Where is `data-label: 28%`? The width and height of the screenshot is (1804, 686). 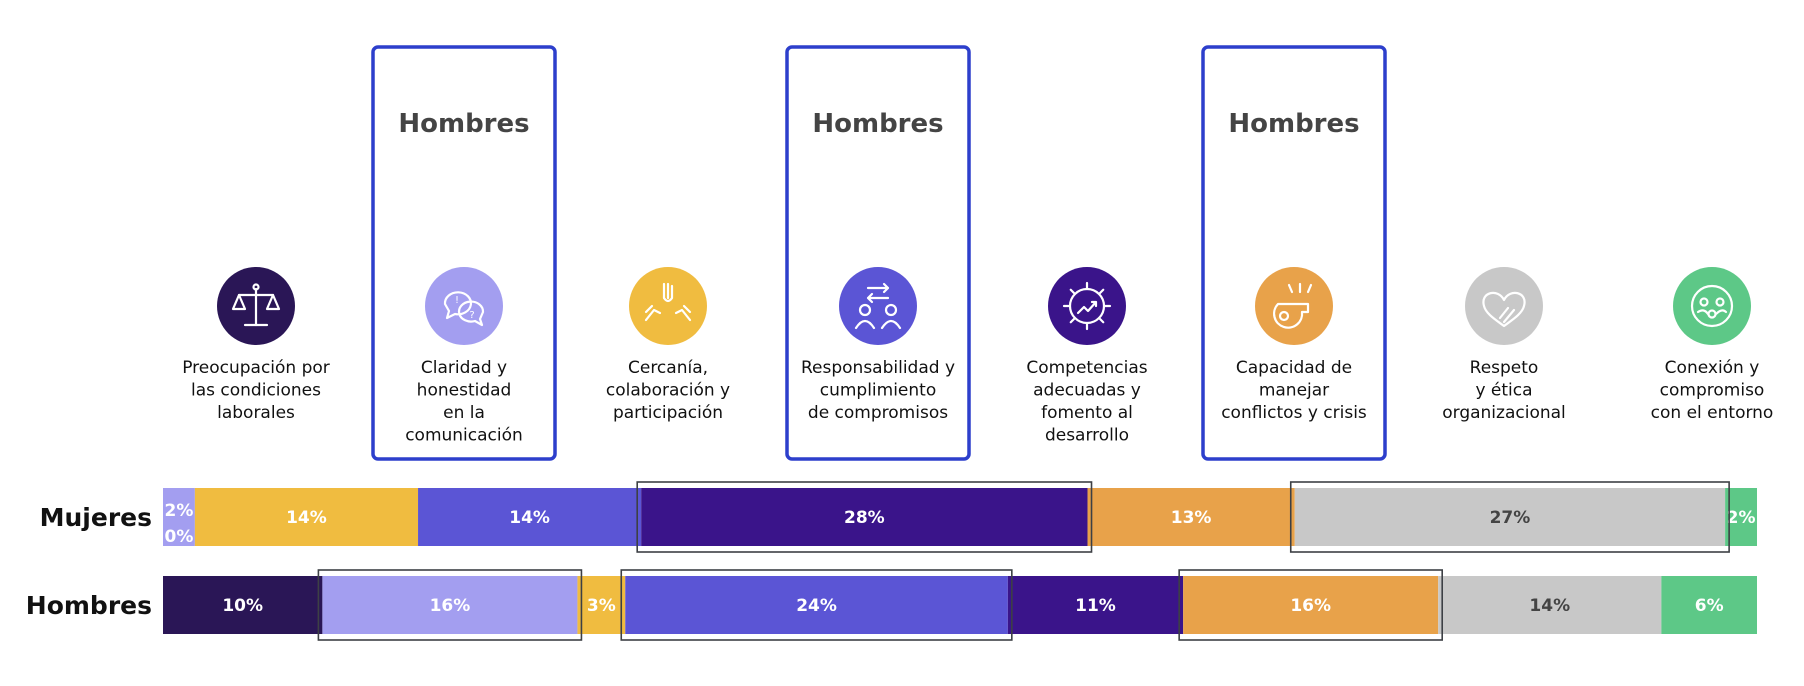
data-label: 28% is located at coordinates (864, 518).